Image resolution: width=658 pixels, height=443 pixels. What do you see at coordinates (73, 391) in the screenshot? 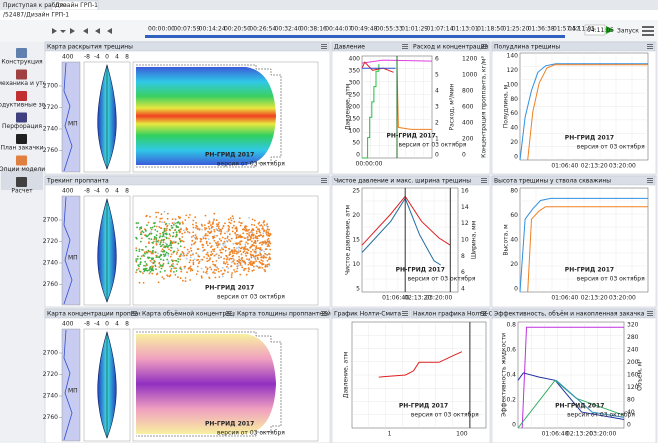
I see `zone-label: МП` at bounding box center [73, 391].